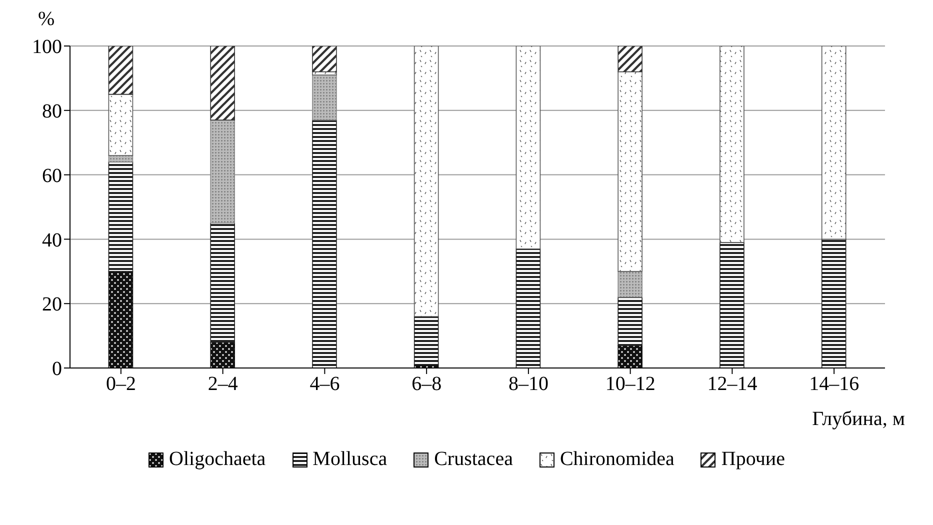 This screenshot has height=525, width=933. I want to click on x-tick-label: 6–8, so click(427, 384).